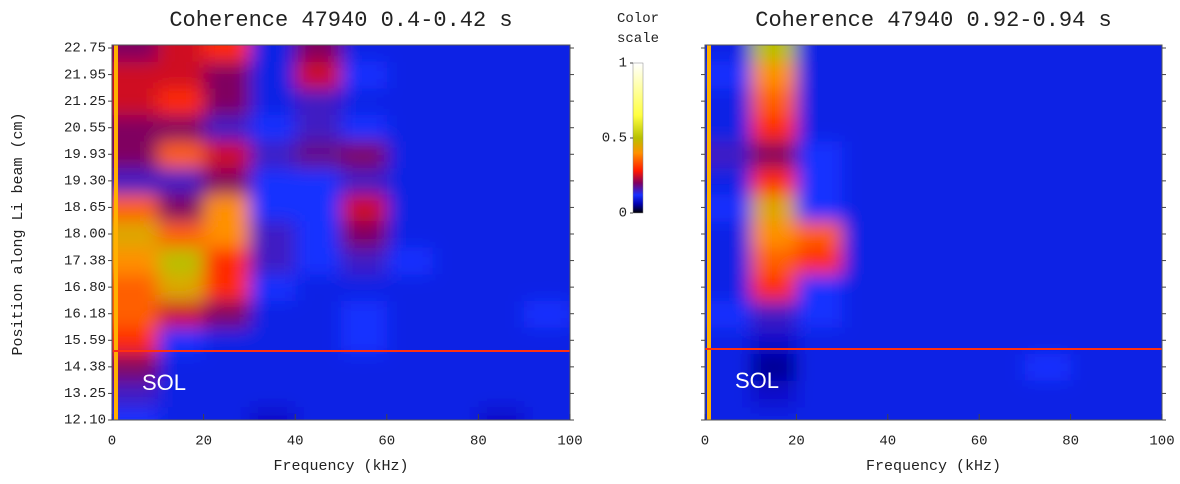 This screenshot has height=484, width=1180. I want to click on colorbar-tick-label: 0.5, so click(614, 139).